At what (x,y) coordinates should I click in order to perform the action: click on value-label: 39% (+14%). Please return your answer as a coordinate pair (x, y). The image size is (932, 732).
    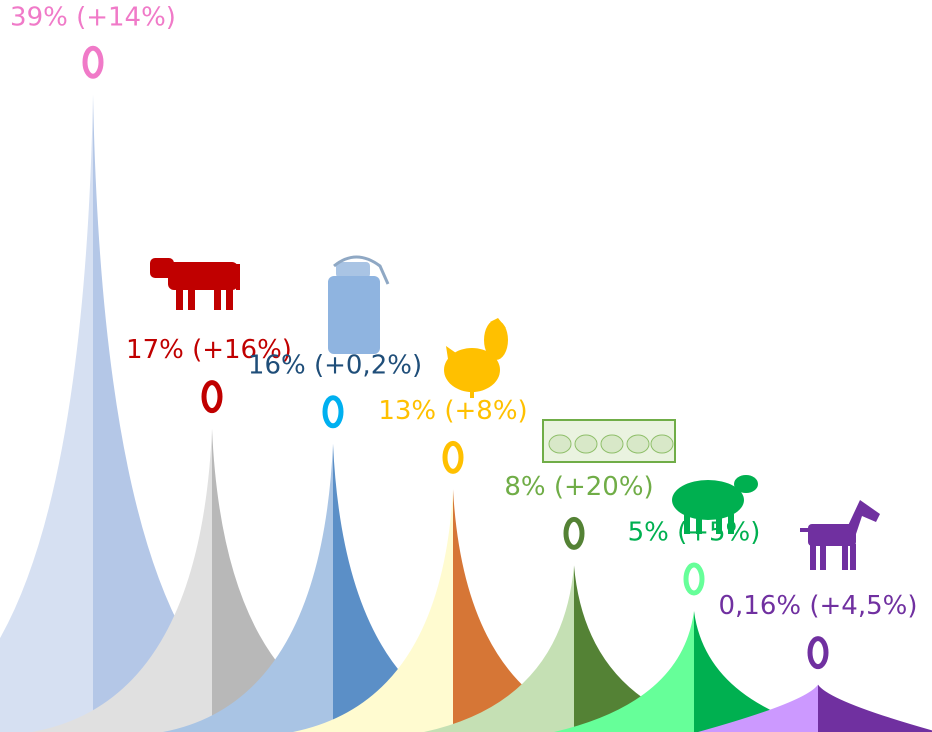
    Looking at the image, I should click on (93, 18).